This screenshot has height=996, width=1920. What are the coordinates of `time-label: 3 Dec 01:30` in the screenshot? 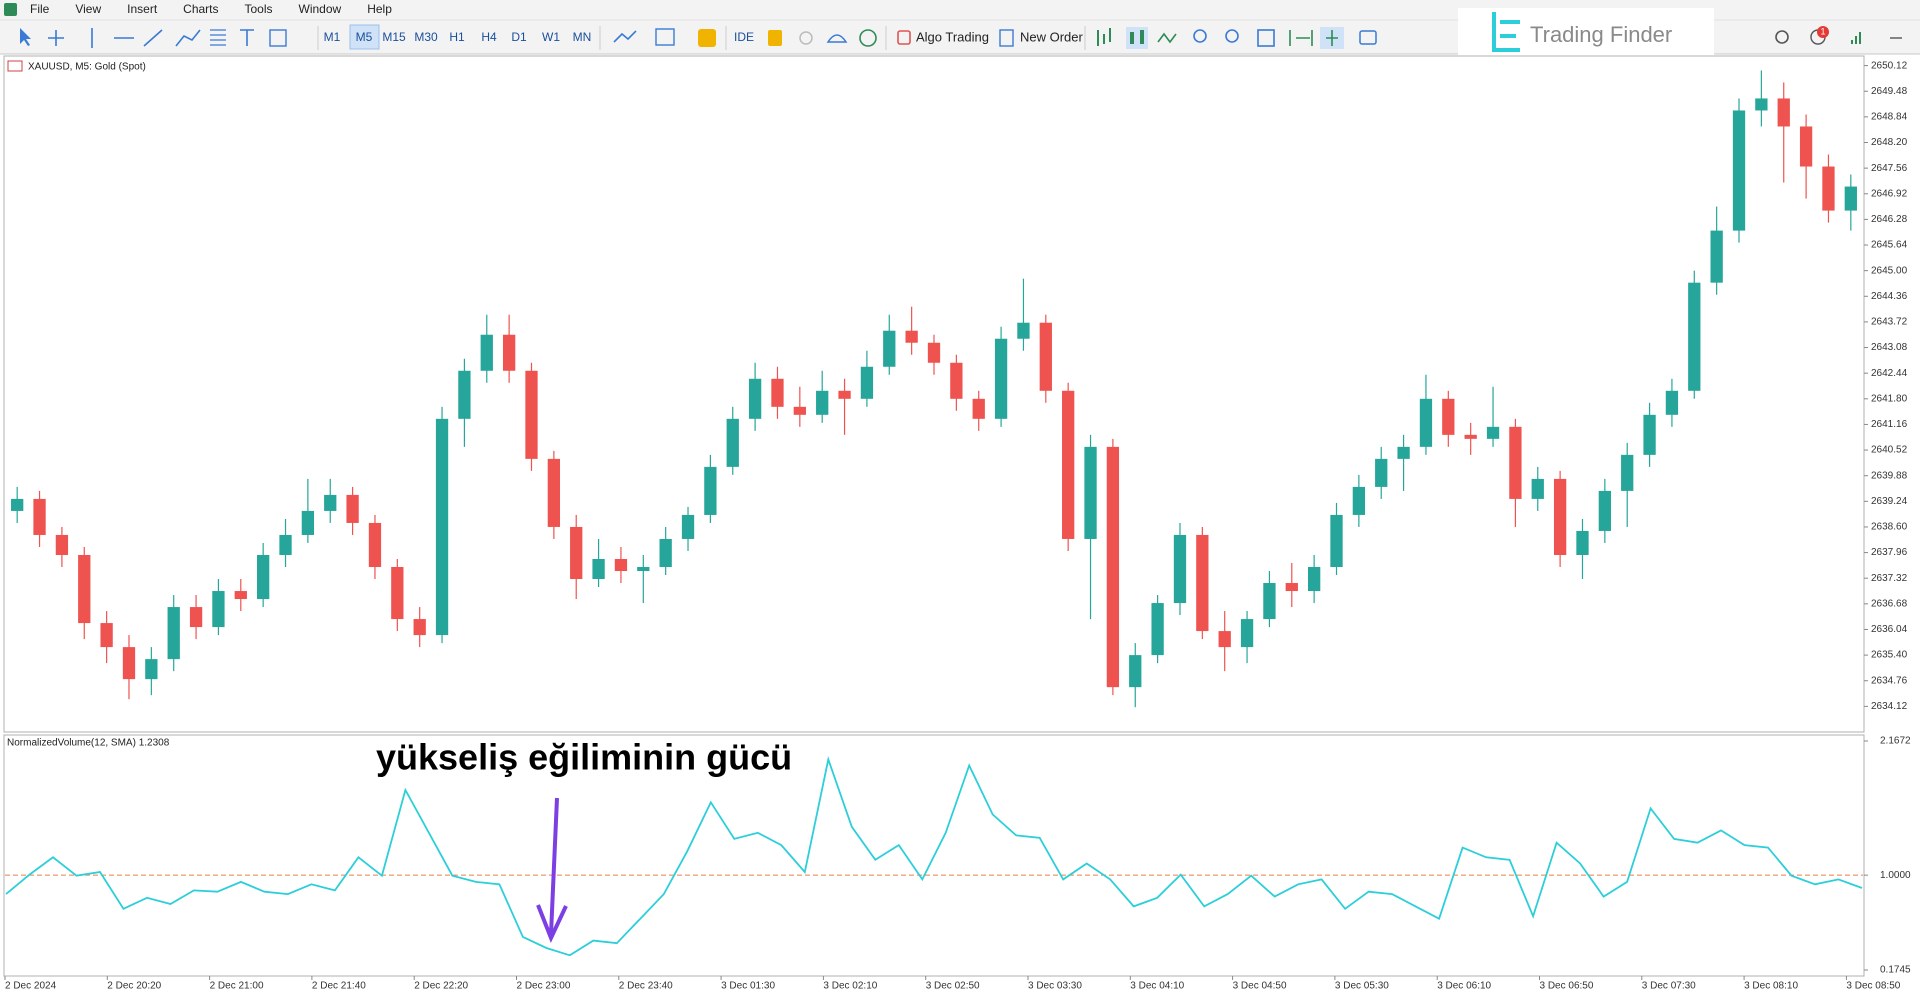 It's located at (748, 986).